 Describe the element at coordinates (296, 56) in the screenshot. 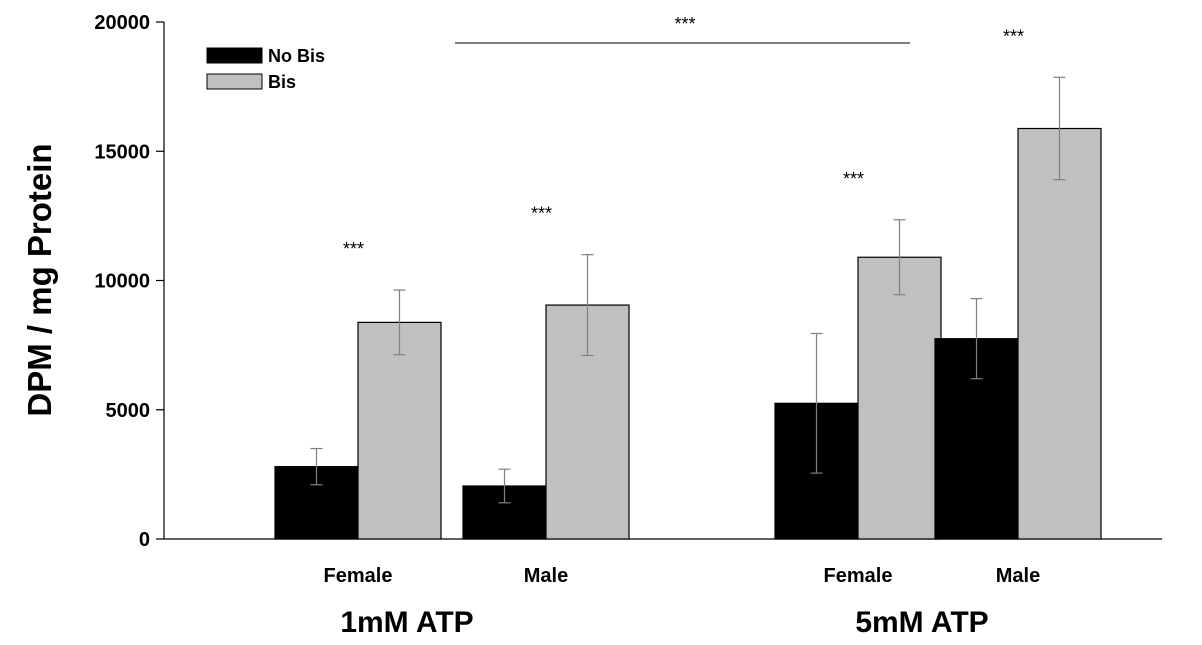

I see `legend-label: No Bis` at that location.